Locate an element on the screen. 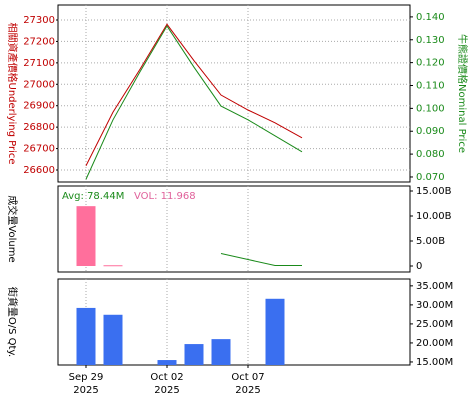  y-tick-label: 26900 is located at coordinates (39, 106).